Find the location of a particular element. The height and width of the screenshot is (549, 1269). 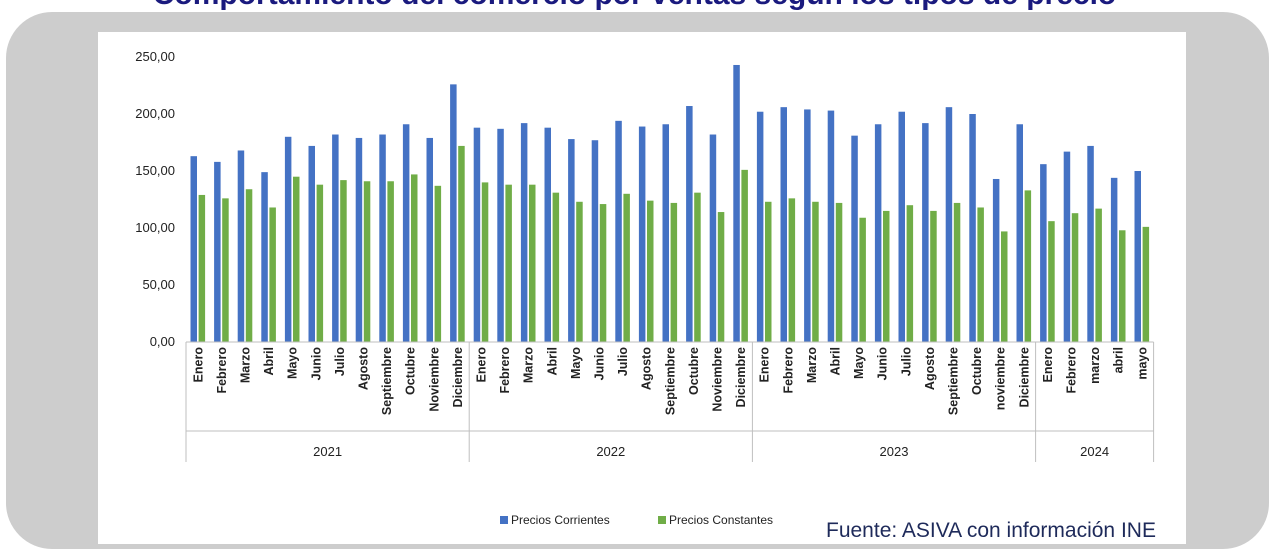

x-tick-label: Noviembre is located at coordinates (434, 379).